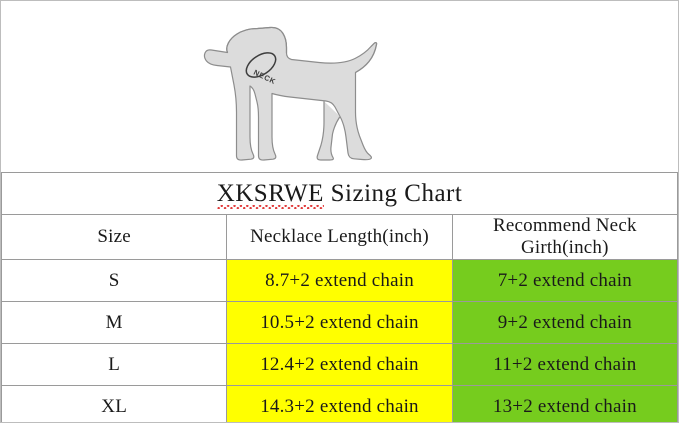 The height and width of the screenshot is (423, 679). What do you see at coordinates (114, 237) in the screenshot?
I see `column-header-size: Size` at bounding box center [114, 237].